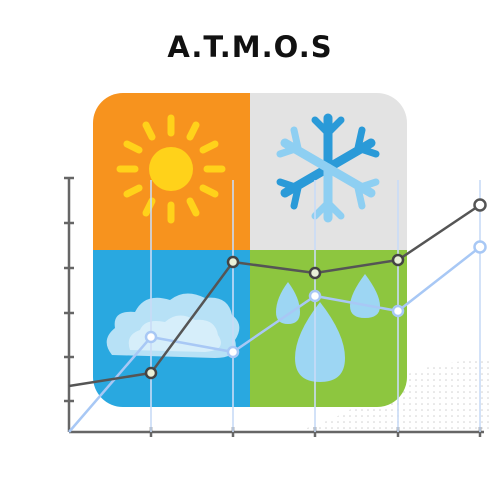 The height and width of the screenshot is (500, 500). What do you see at coordinates (171, 169) in the screenshot?
I see `sun-icon` at bounding box center [171, 169].